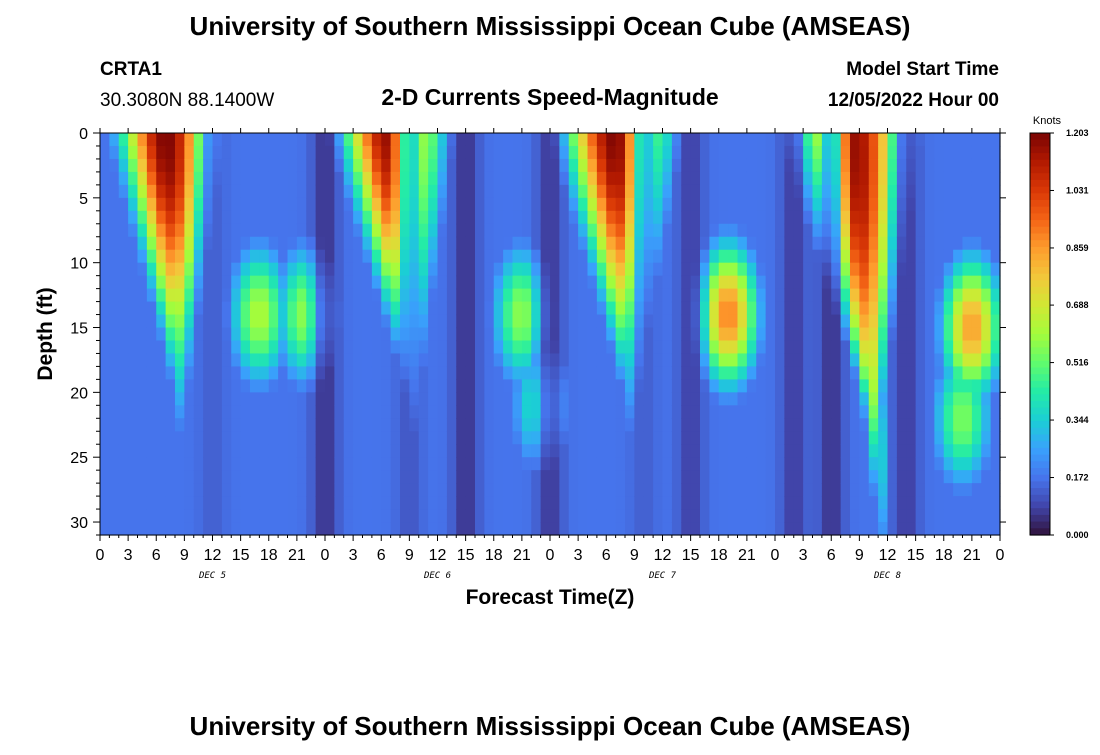 The width and height of the screenshot is (1100, 755). Describe the element at coordinates (549, 97) in the screenshot. I see `chart-subtitle: 2-D Currents Speed-Magnitude` at that location.